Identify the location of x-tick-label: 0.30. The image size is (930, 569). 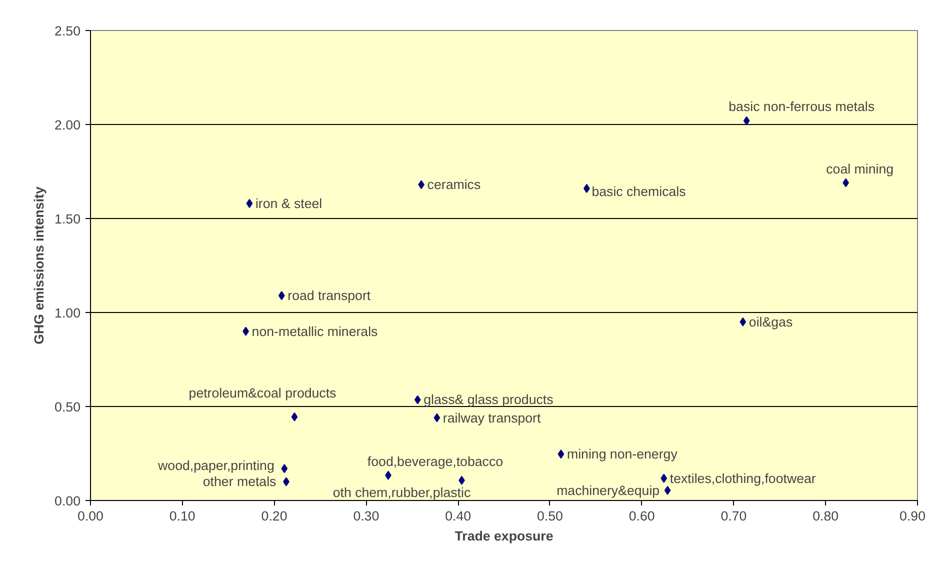
(366, 516).